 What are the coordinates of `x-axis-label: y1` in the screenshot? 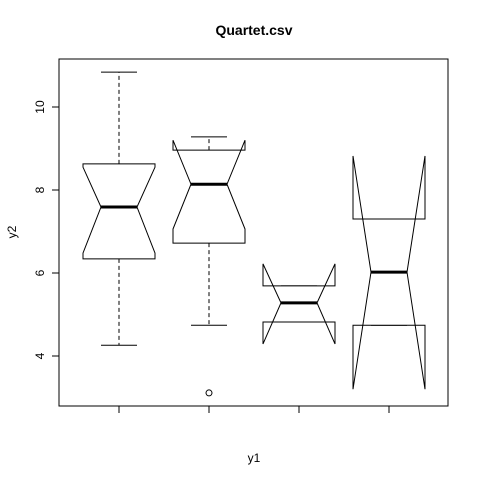 It's located at (254, 458).